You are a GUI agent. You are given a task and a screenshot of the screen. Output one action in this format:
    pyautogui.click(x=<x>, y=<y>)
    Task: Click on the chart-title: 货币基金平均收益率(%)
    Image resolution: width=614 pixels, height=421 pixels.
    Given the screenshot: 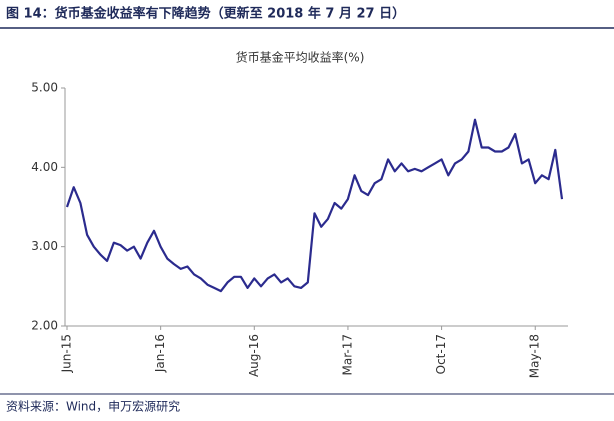 What is the action you would take?
    pyautogui.click(x=300, y=57)
    